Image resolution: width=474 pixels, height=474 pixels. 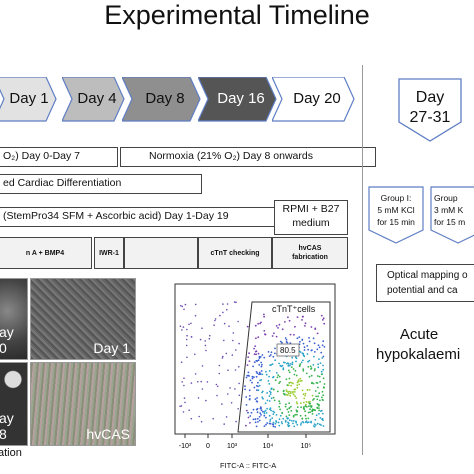 What do you see at coordinates (449, 222) in the screenshot?
I see `group-2-line3: for 15 m` at bounding box center [449, 222].